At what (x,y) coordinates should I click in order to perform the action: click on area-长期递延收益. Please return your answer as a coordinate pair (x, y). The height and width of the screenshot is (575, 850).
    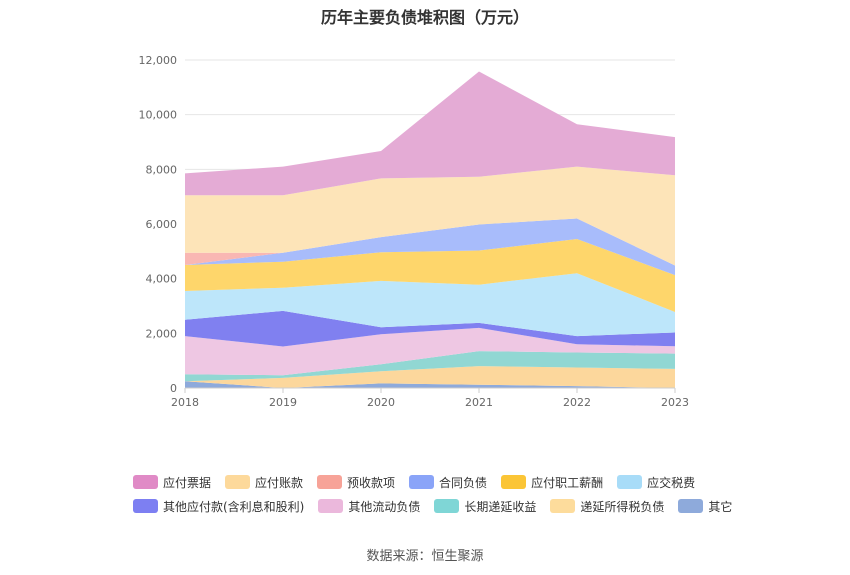
    Looking at the image, I should click on (430, 366).